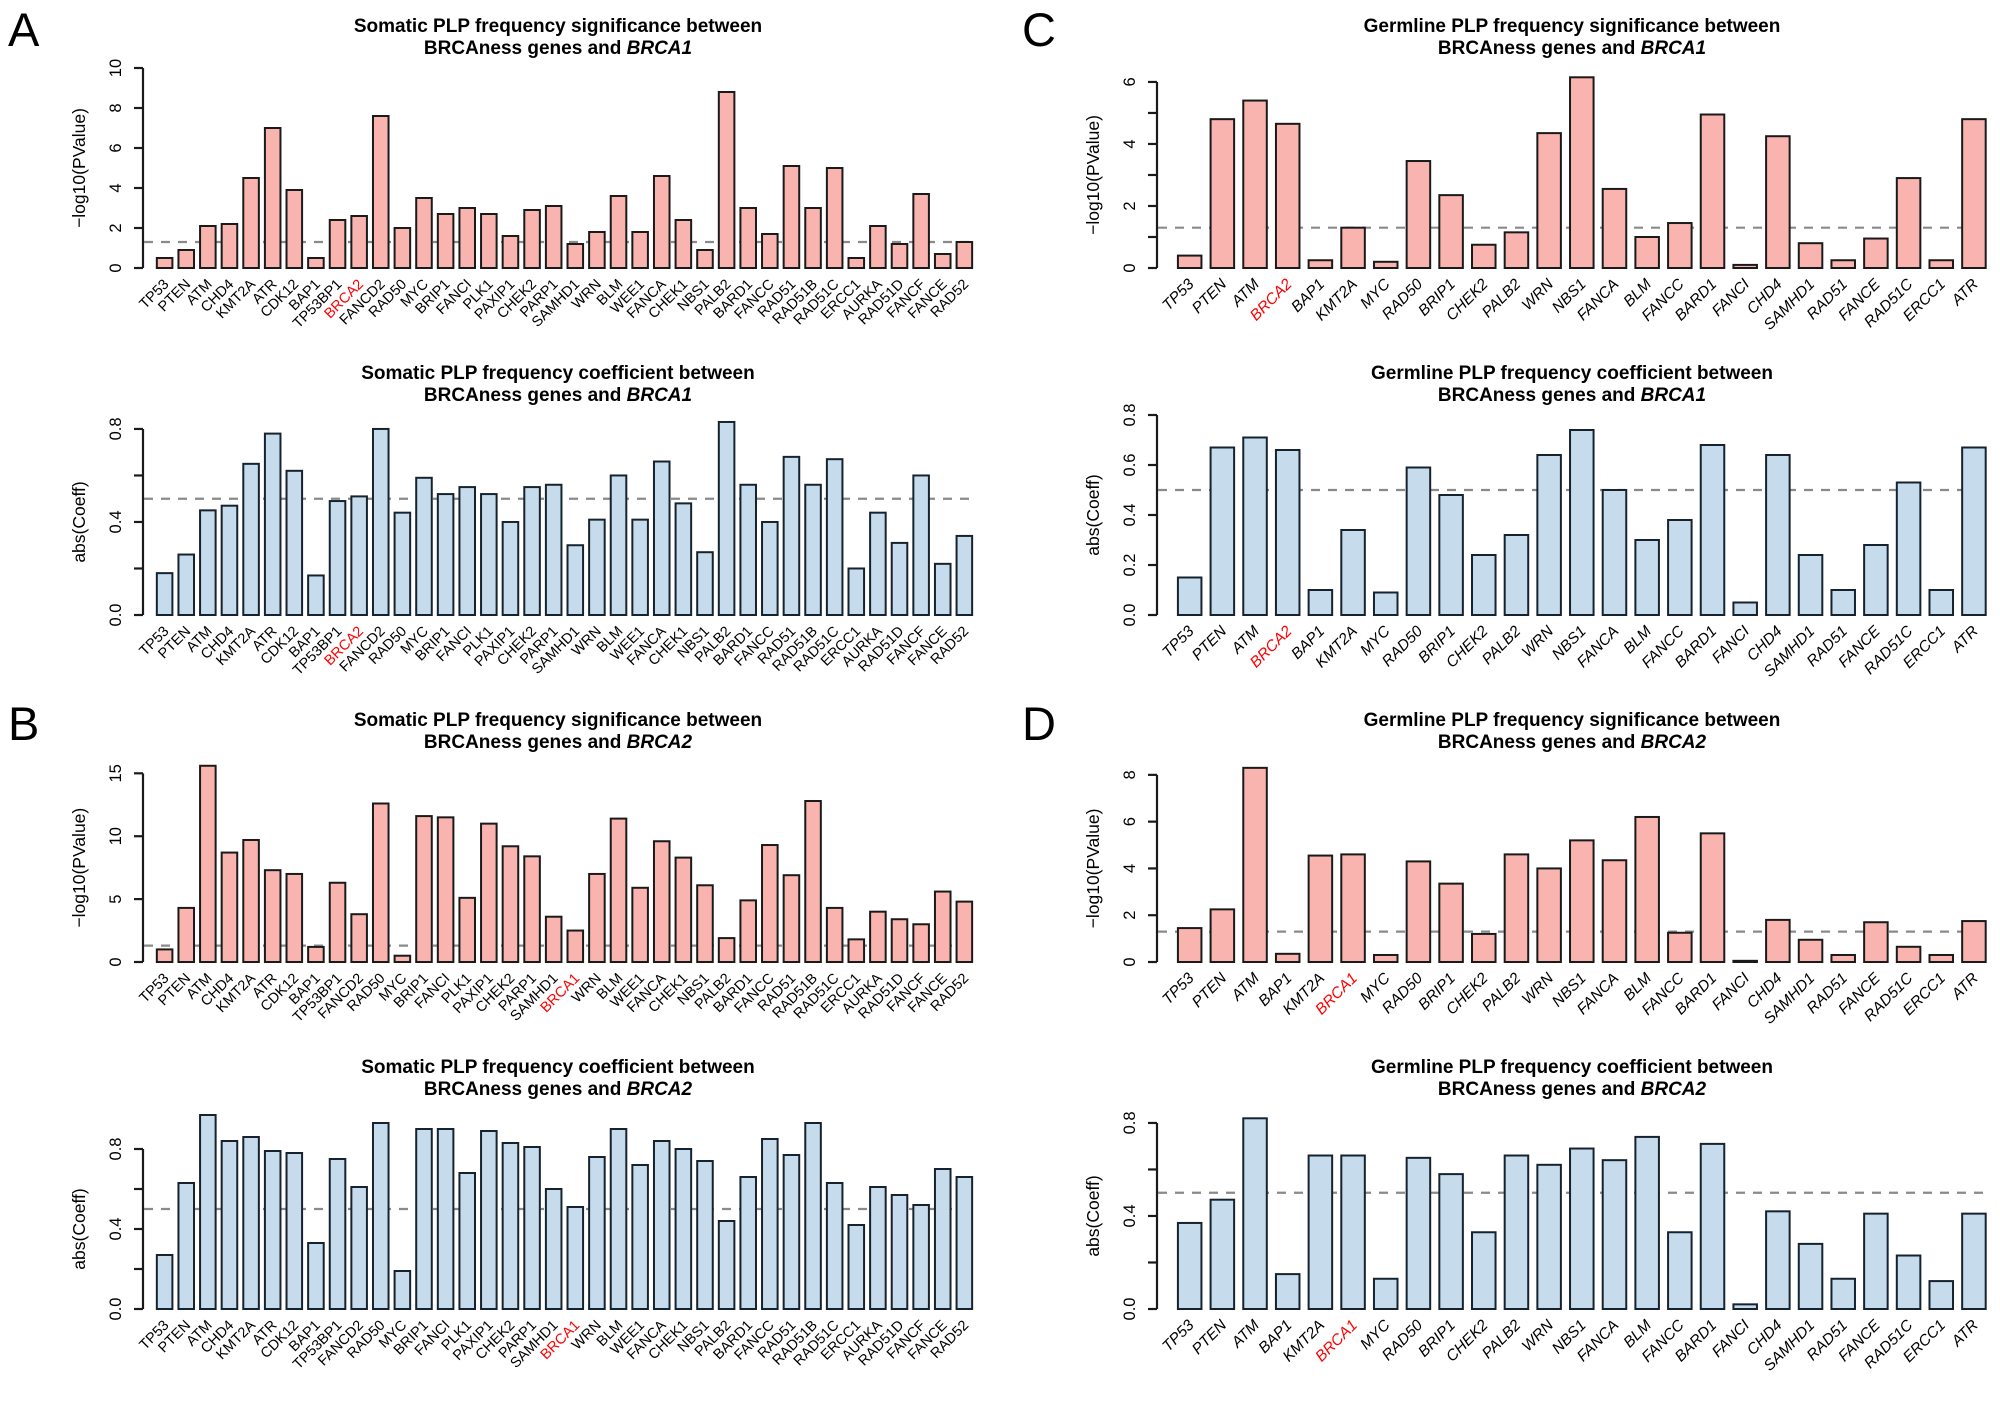 Image resolution: width=2000 pixels, height=1403 pixels. Describe the element at coordinates (1320, 908) in the screenshot. I see `bar-KMT2A` at that location.